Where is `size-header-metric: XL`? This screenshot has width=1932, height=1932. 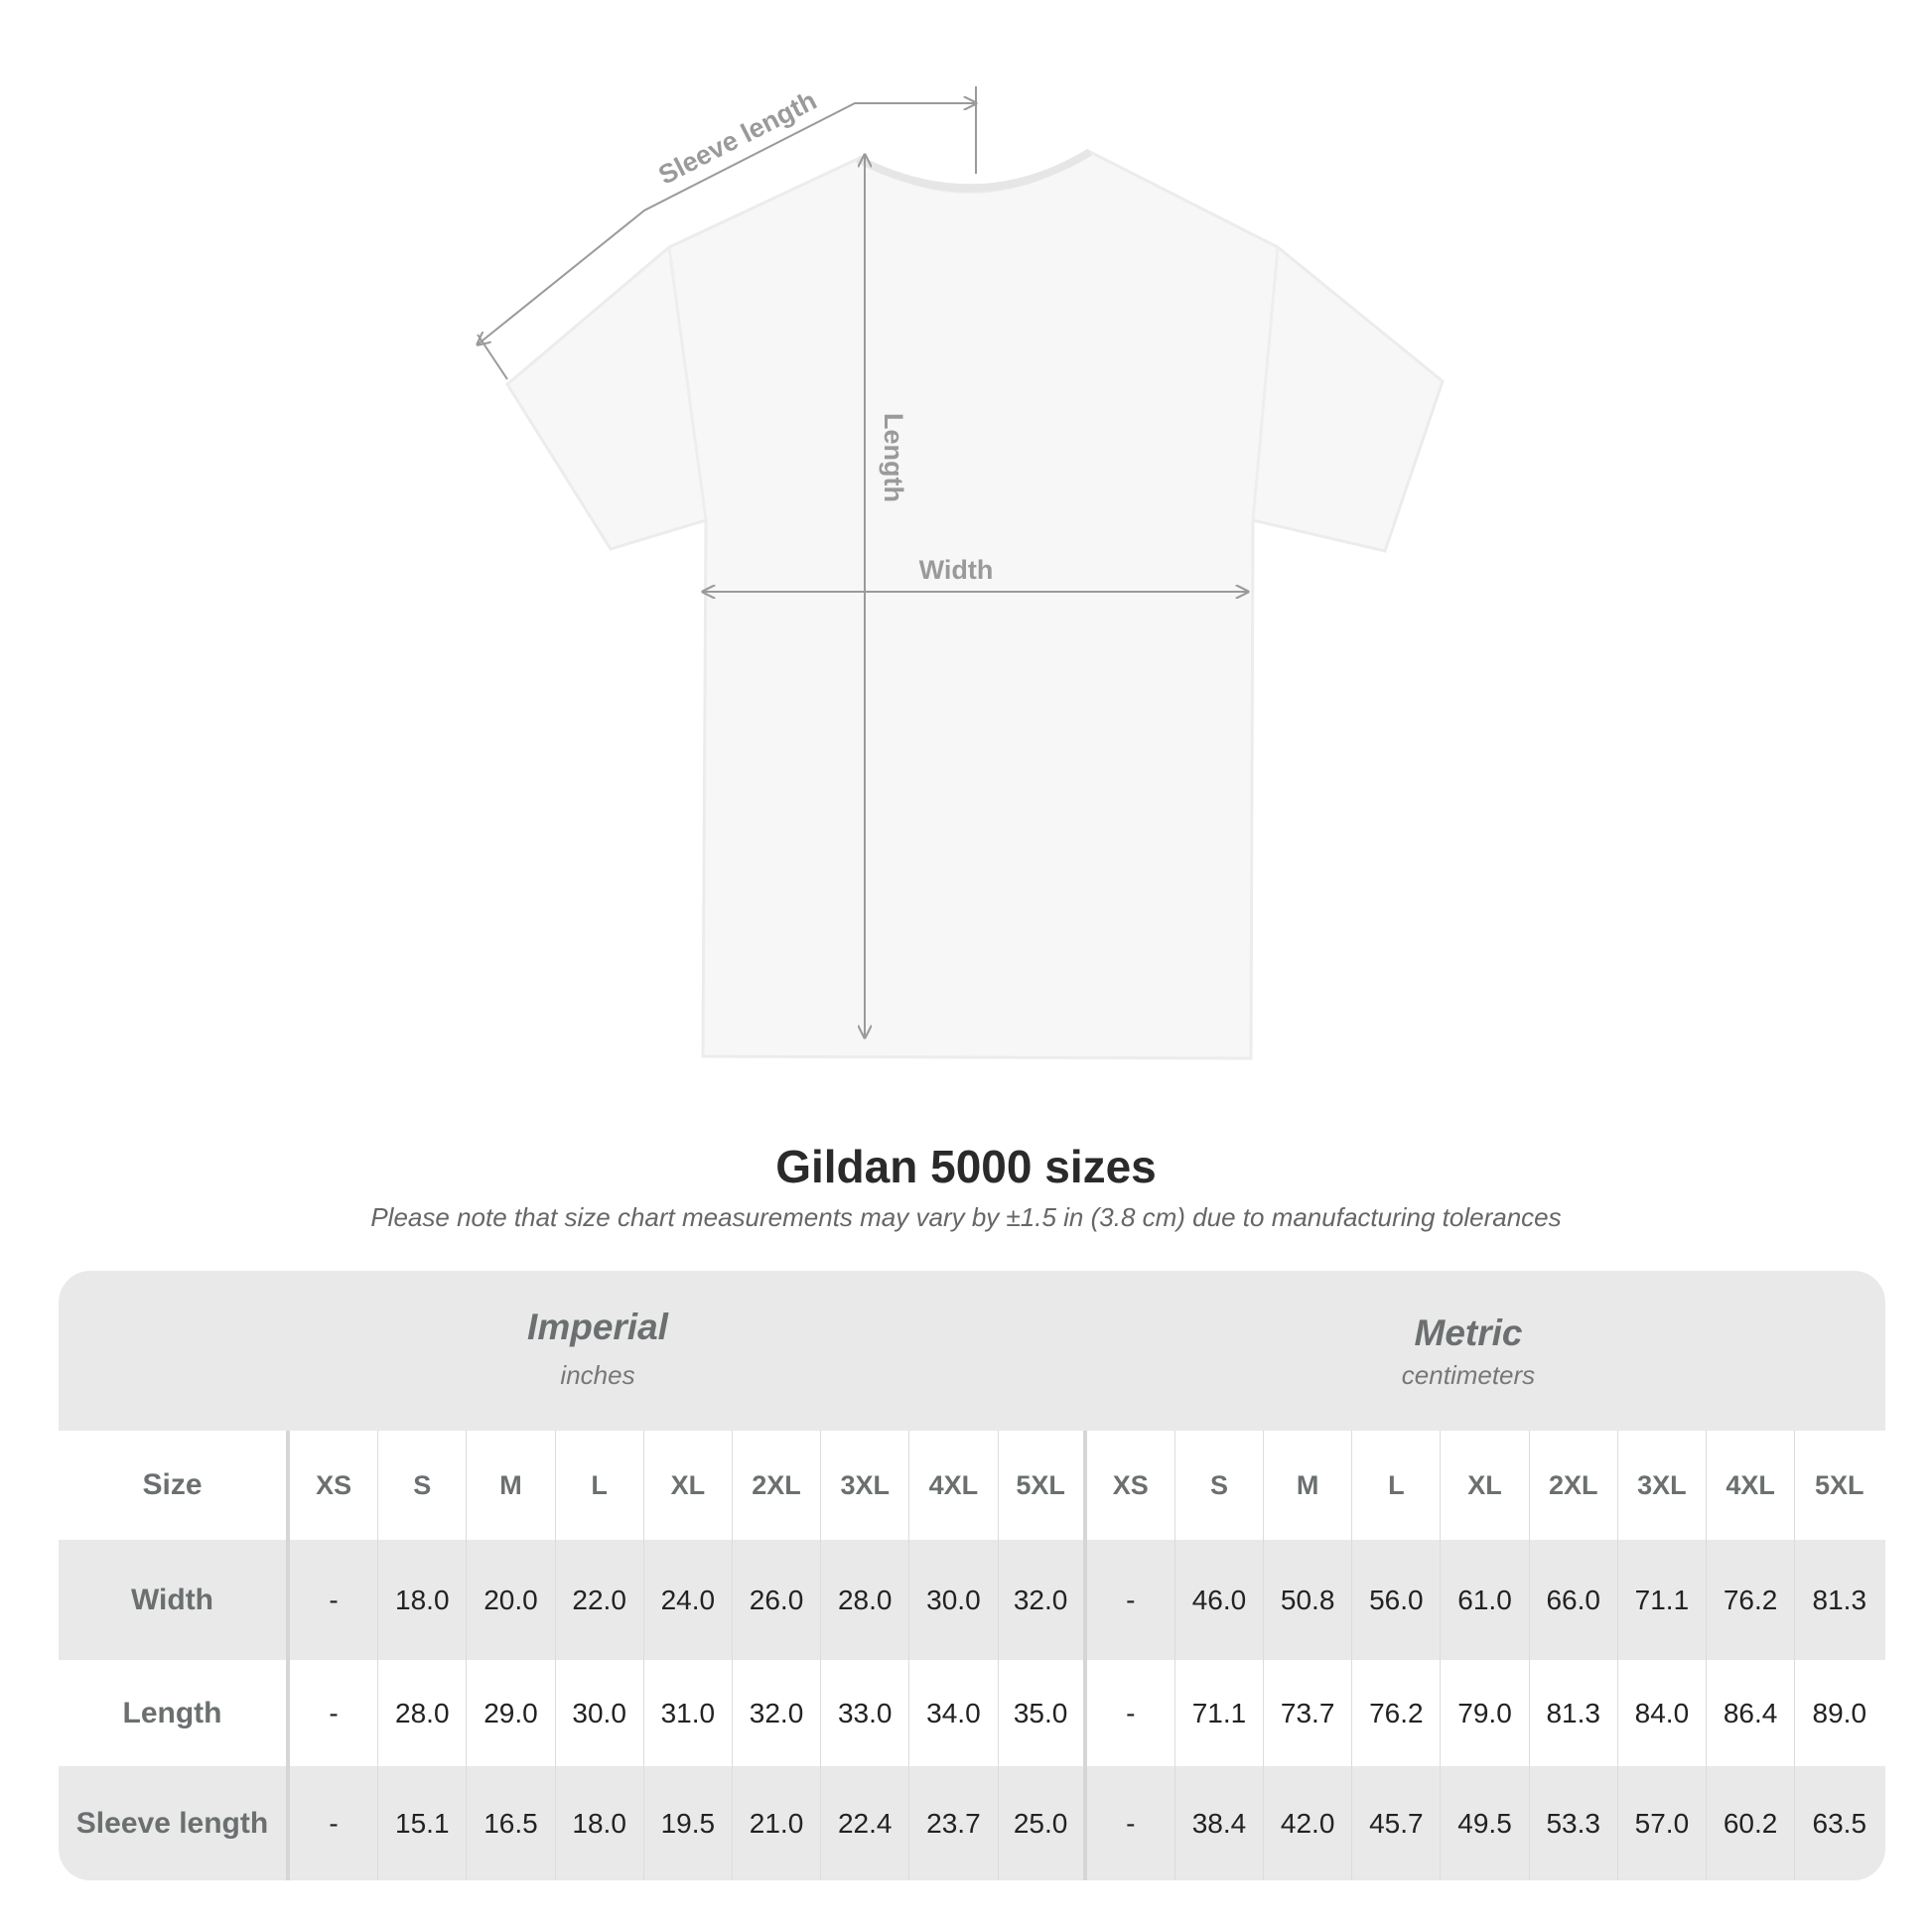
size-header-metric: XL is located at coordinates (1486, 1486).